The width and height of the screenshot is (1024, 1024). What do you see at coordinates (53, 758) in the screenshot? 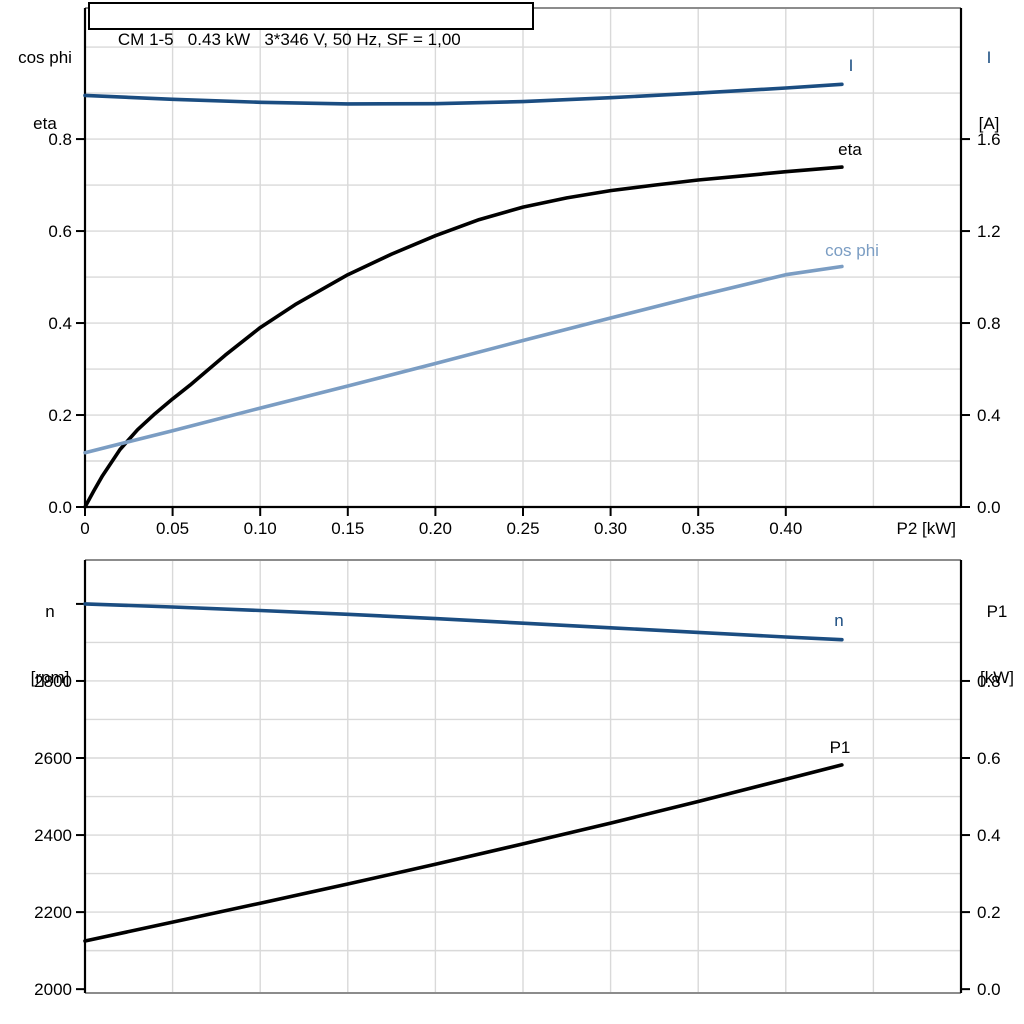
I see `left-tick-label: 2600` at bounding box center [53, 758].